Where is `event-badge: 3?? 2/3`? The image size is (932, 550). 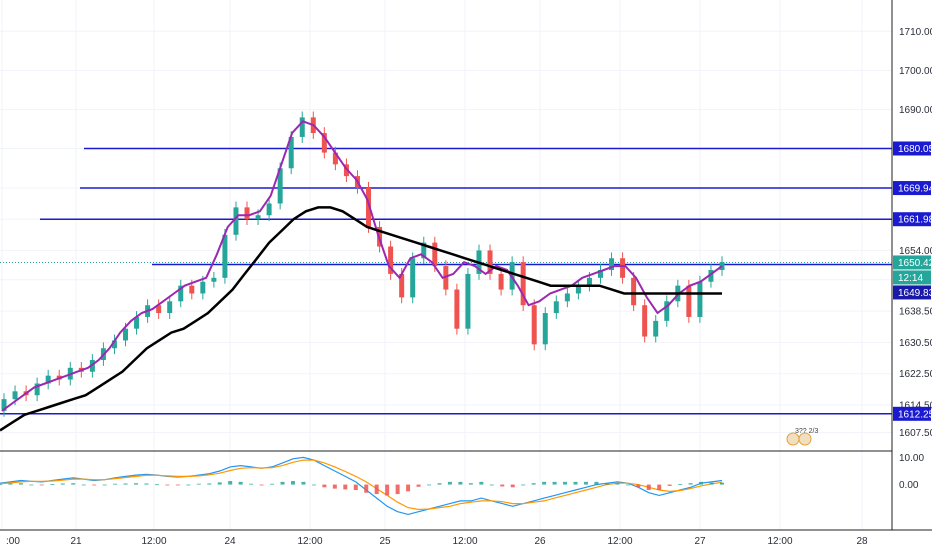
event-badge: 3?? 2/3 is located at coordinates (802, 437).